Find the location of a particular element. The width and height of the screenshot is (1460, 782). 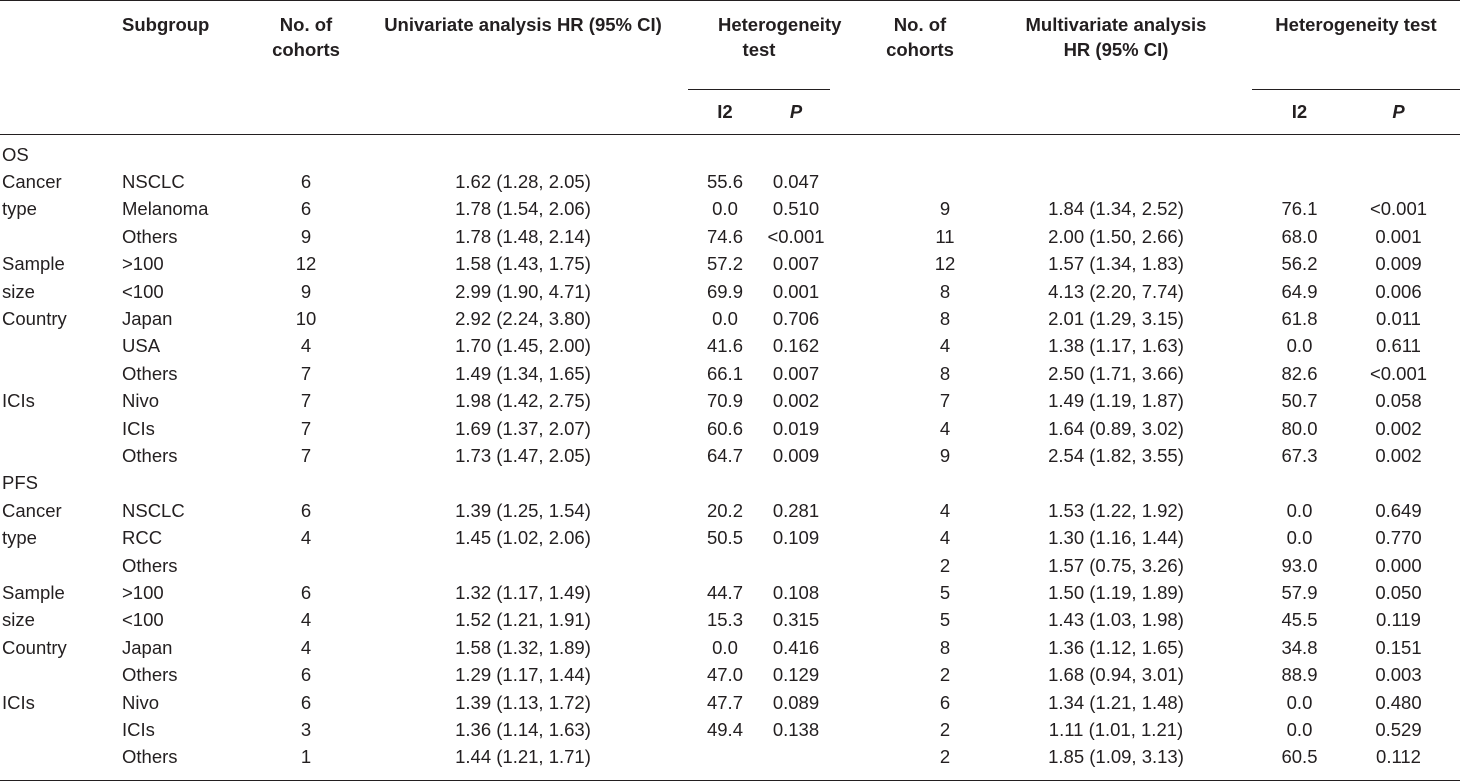

uni-p-cell: 0.510 is located at coordinates (796, 209).